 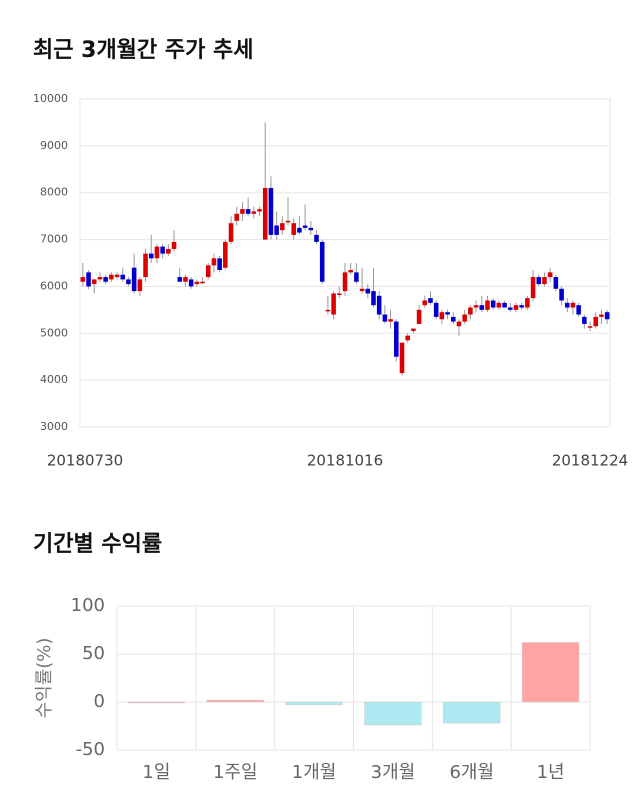 What do you see at coordinates (54, 379) in the screenshot?
I see `y-tick-label: 4000` at bounding box center [54, 379].